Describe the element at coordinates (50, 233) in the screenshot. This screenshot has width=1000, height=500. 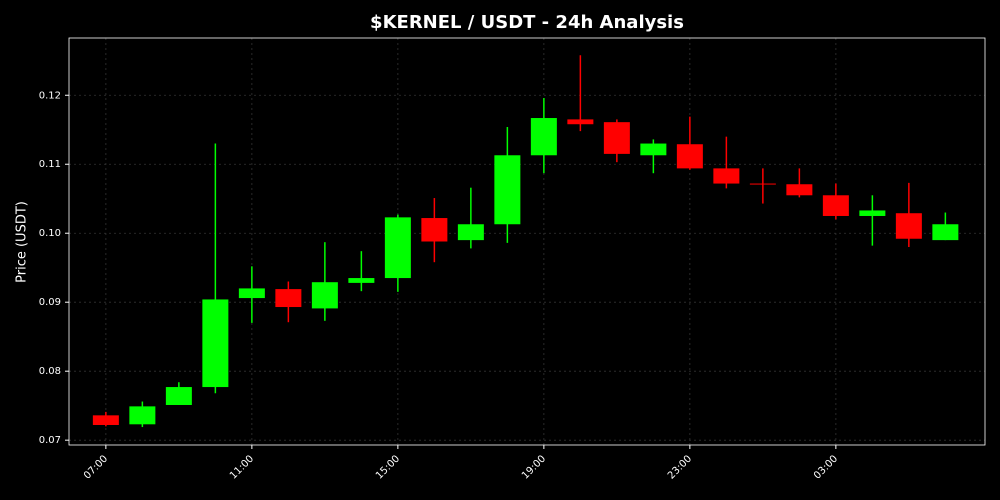
I see `y-tick-label: 0.10` at that location.